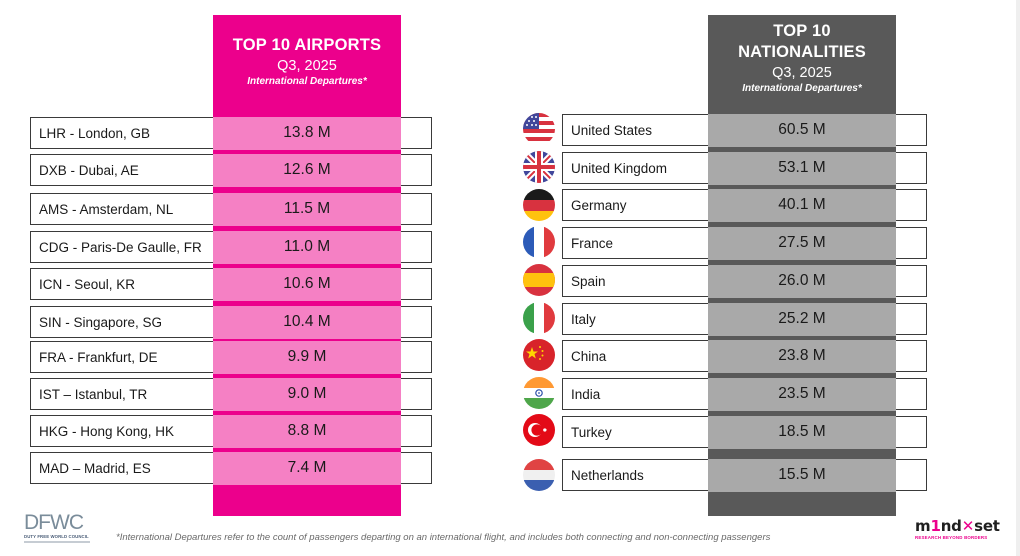 The width and height of the screenshot is (1020, 556). I want to click on nationality-name: United Kingdom, so click(619, 168).